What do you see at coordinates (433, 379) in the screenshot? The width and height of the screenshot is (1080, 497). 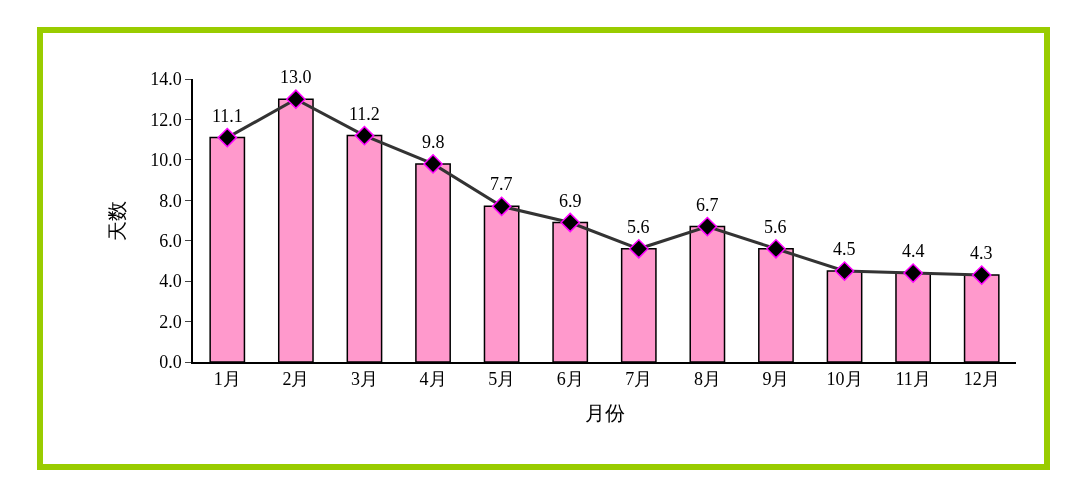 I see `x-tick-label: 4月` at bounding box center [433, 379].